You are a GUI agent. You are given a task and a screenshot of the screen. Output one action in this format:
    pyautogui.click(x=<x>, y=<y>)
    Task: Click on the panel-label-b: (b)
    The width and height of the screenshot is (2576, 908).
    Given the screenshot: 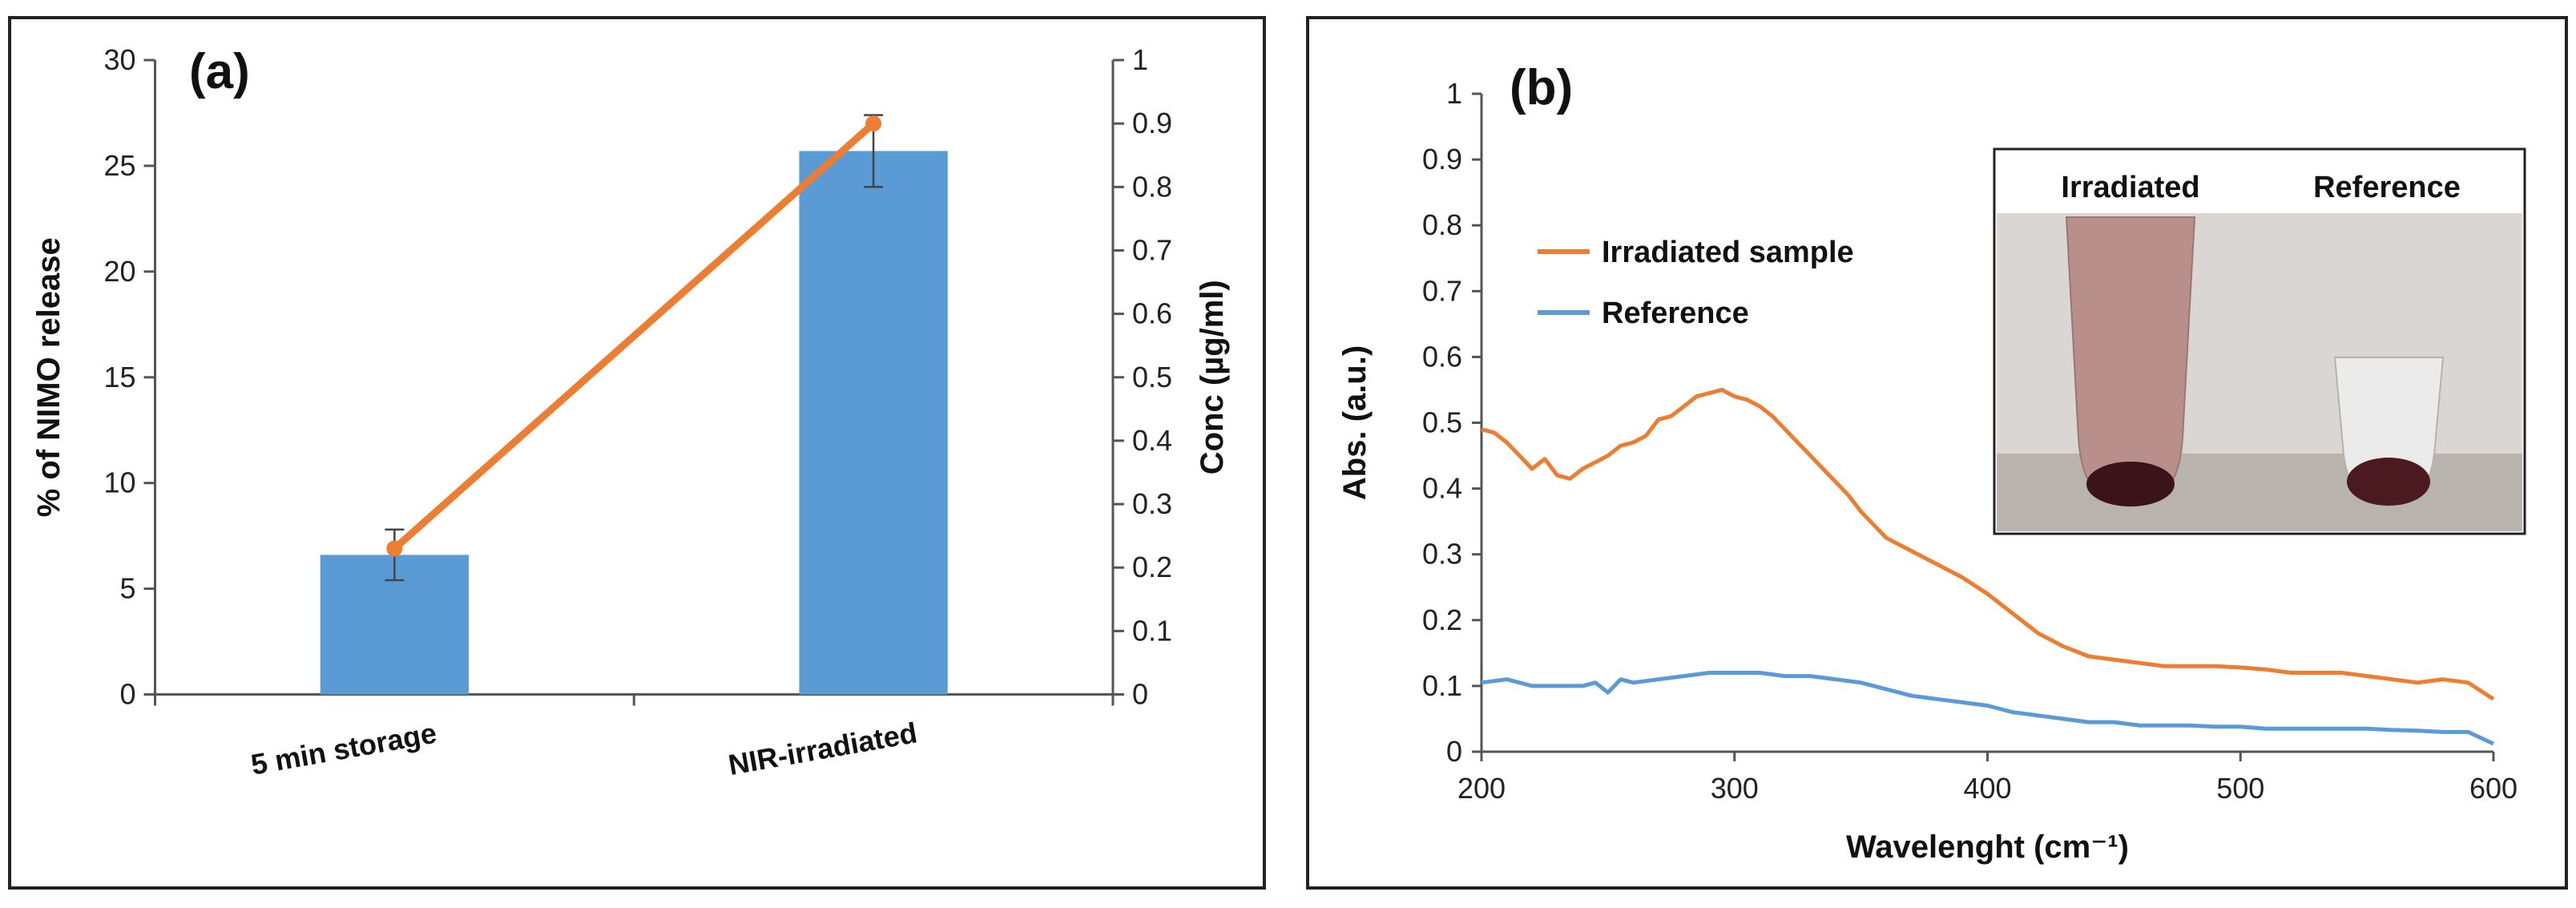 What is the action you would take?
    pyautogui.click(x=1541, y=88)
    